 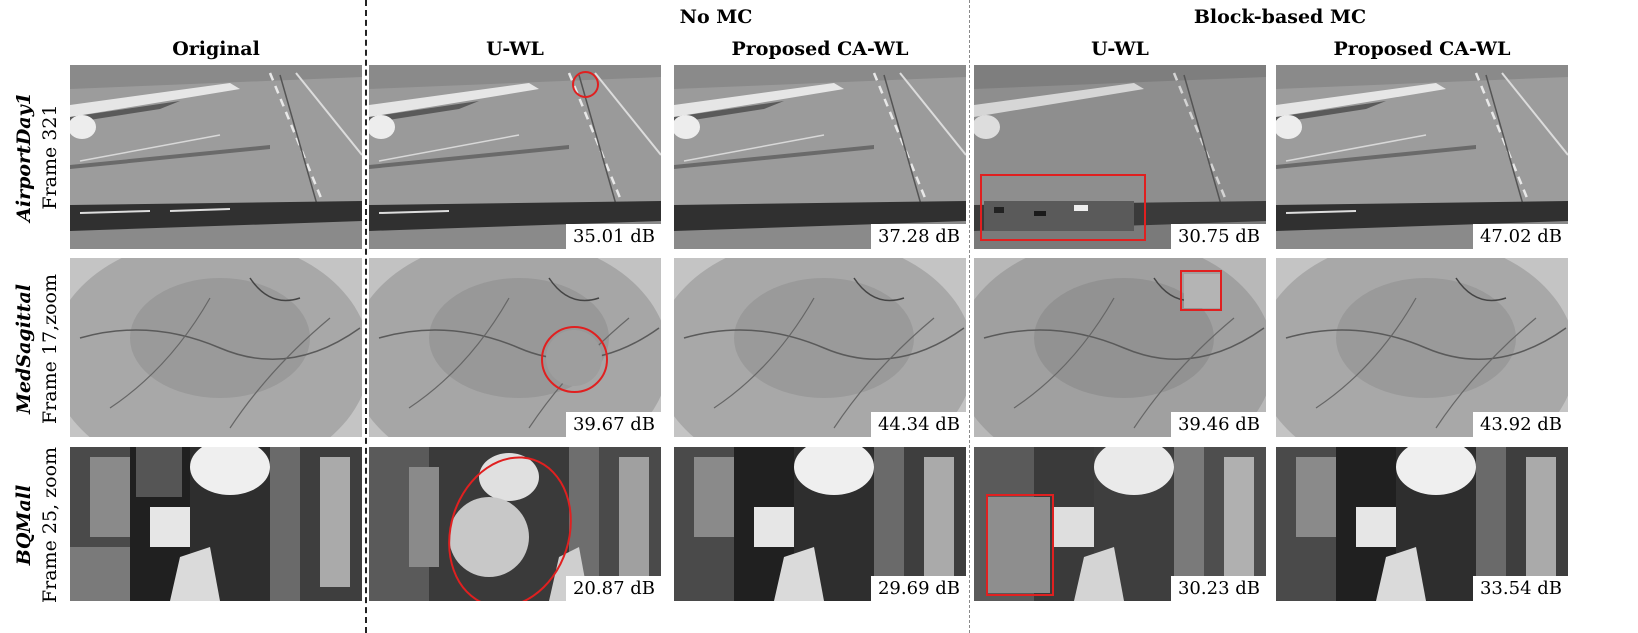 What do you see at coordinates (50, 157) in the screenshot?
I see `row-frame-label: Frame 321` at bounding box center [50, 157].